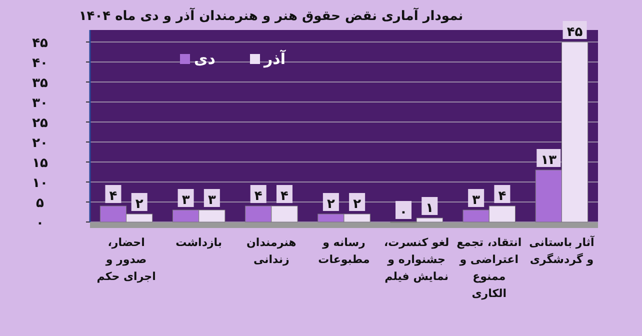 The width and height of the screenshot is (642, 336). Describe the element at coordinates (40, 143) in the screenshot. I see `y-tick-label: ۲۰` at that location.